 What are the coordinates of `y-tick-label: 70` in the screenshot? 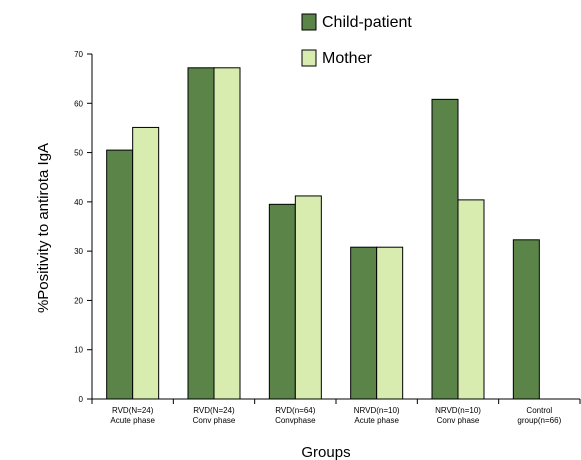 It's located at (78, 54).